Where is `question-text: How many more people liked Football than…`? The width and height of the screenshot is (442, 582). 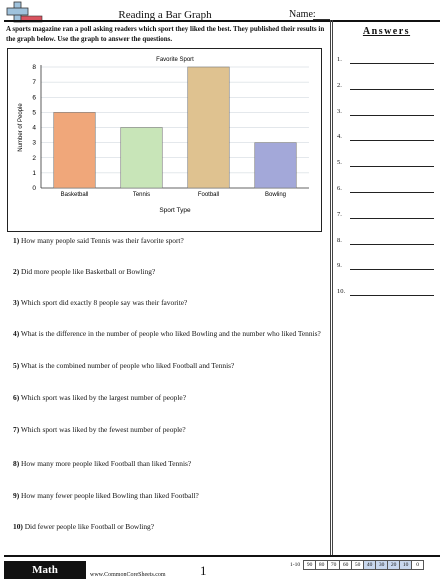 question-text: How many more people liked Football than… is located at coordinates (106, 463).